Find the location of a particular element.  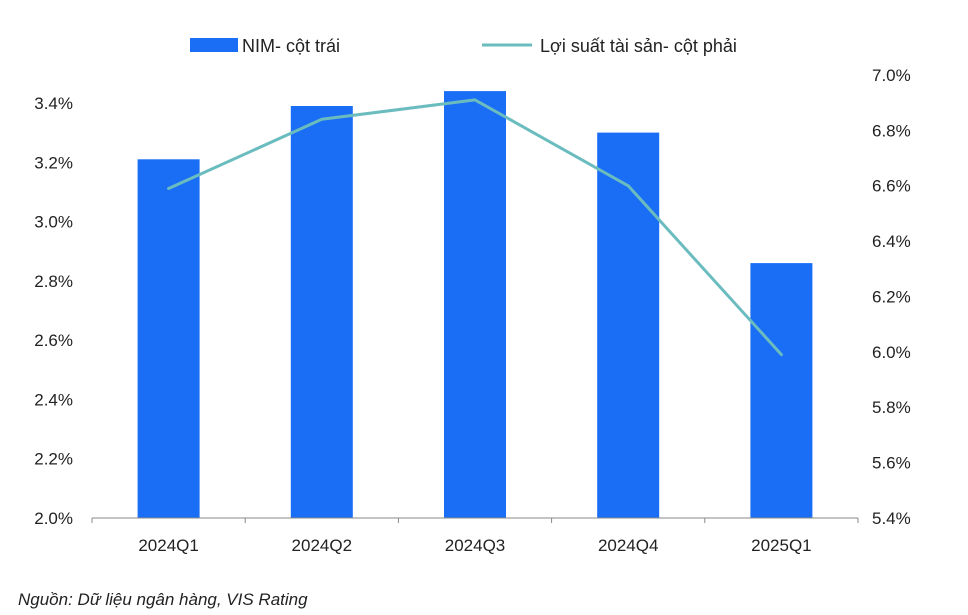

left-tick-label: 2.6% is located at coordinates (53, 340).